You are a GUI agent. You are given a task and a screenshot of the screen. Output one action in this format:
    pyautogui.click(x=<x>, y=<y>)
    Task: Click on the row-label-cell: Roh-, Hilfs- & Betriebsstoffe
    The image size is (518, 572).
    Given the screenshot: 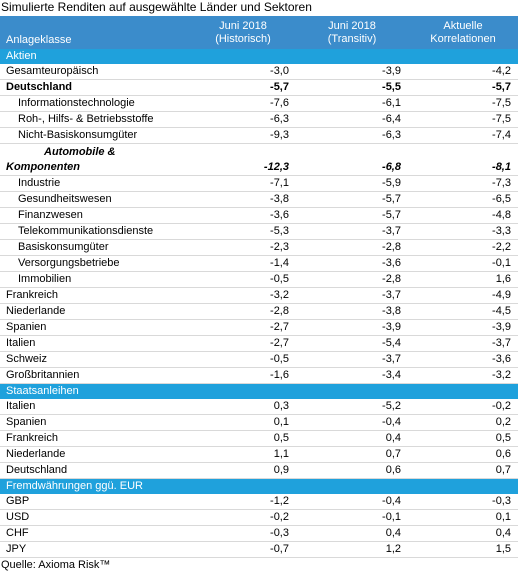 What is the action you would take?
    pyautogui.click(x=95, y=119)
    